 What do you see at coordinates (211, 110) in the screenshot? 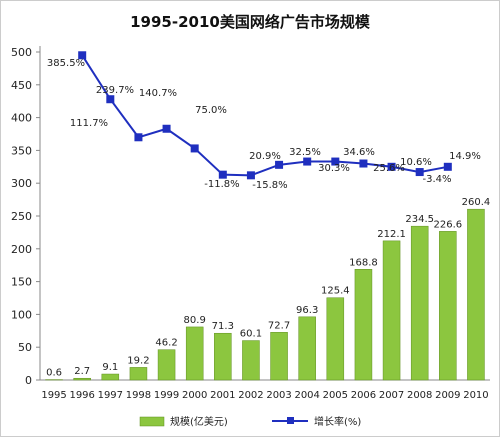
I see `growth-label: 75.0%` at bounding box center [211, 110].